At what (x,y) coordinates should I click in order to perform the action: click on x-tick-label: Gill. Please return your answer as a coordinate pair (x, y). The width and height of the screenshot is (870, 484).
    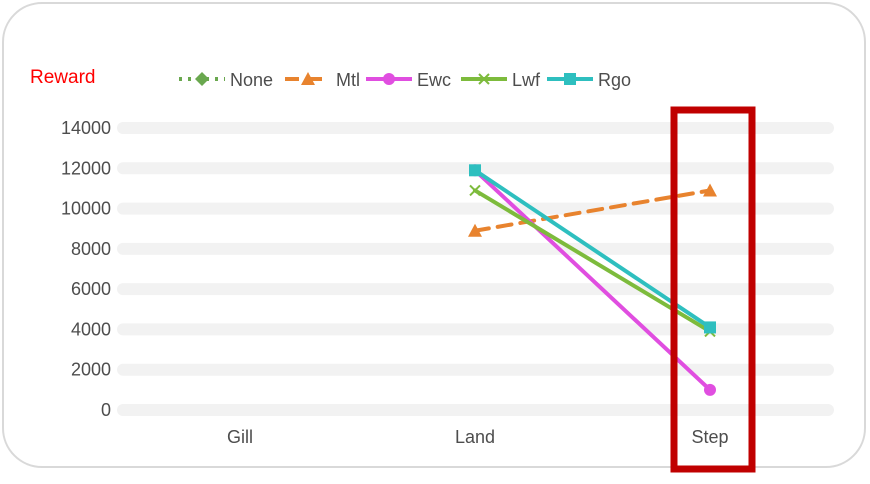
    Looking at the image, I should click on (240, 437).